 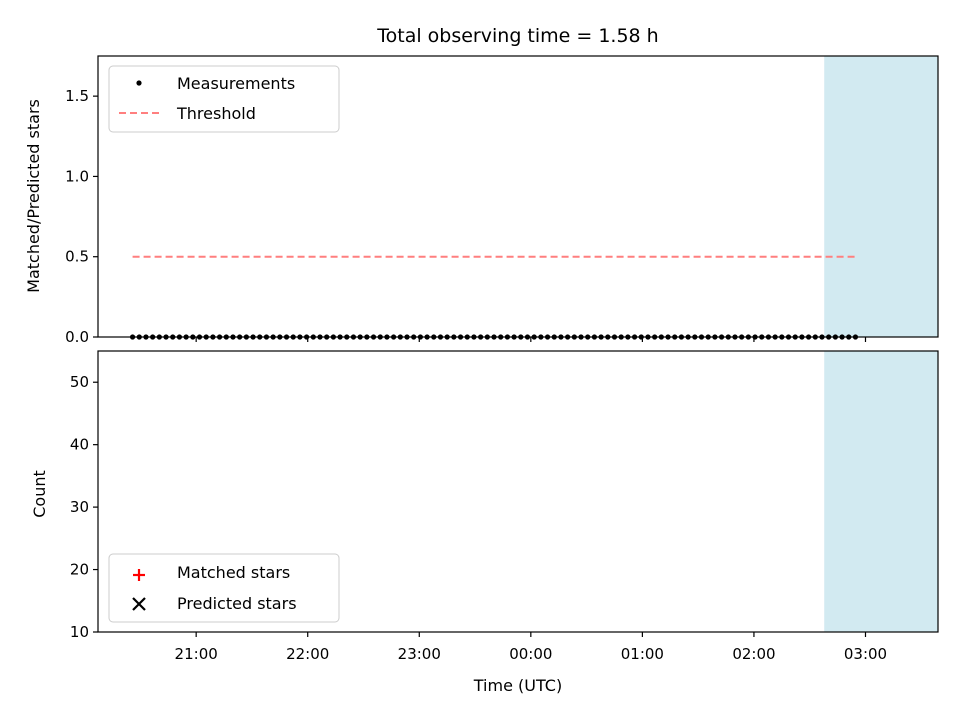 What do you see at coordinates (81, 216) in the screenshot?
I see `top-y-axis: 0.0 0.5 1.0 1.5` at bounding box center [81, 216].